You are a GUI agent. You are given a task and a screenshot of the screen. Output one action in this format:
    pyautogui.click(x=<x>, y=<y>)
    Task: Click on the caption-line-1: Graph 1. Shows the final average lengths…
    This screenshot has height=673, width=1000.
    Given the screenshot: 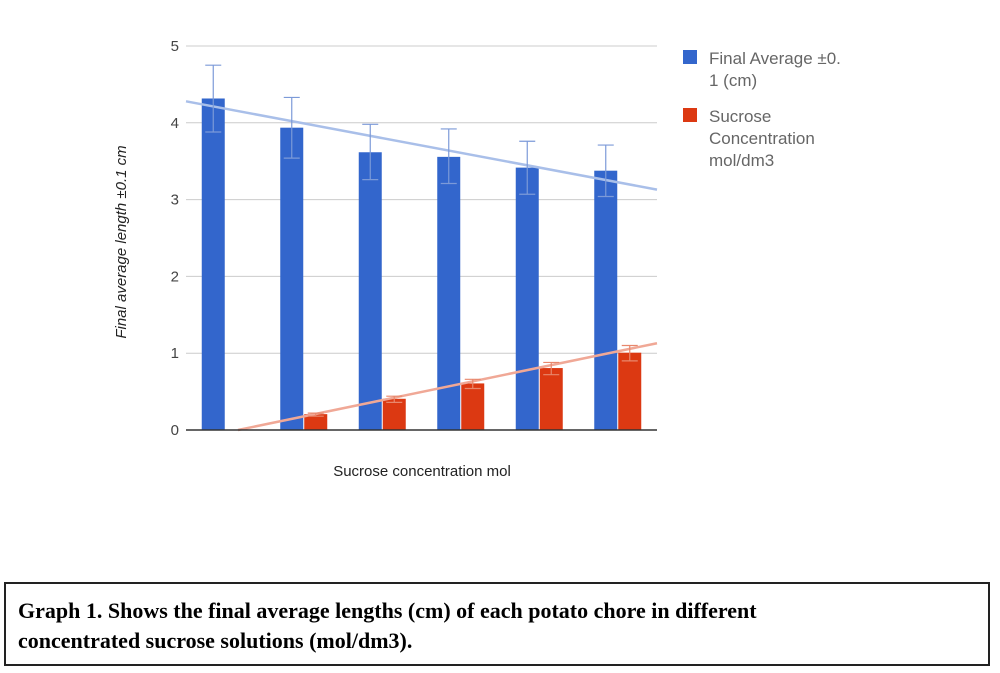 What is the action you would take?
    pyautogui.click(x=387, y=610)
    